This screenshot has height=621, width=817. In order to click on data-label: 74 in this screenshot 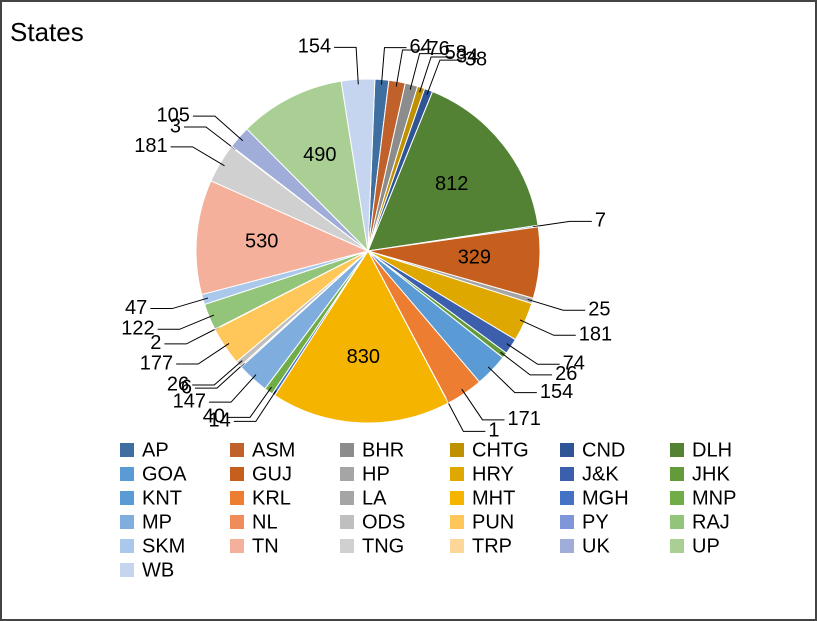, I will do `click(574, 364)`.